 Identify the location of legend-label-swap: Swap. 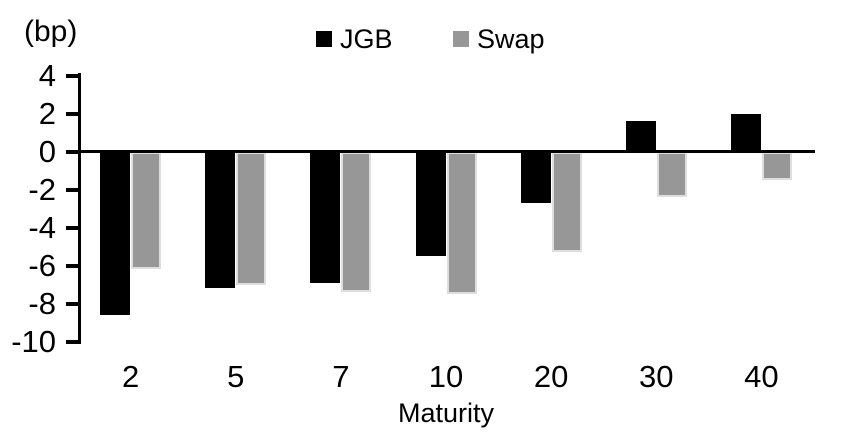
(511, 39).